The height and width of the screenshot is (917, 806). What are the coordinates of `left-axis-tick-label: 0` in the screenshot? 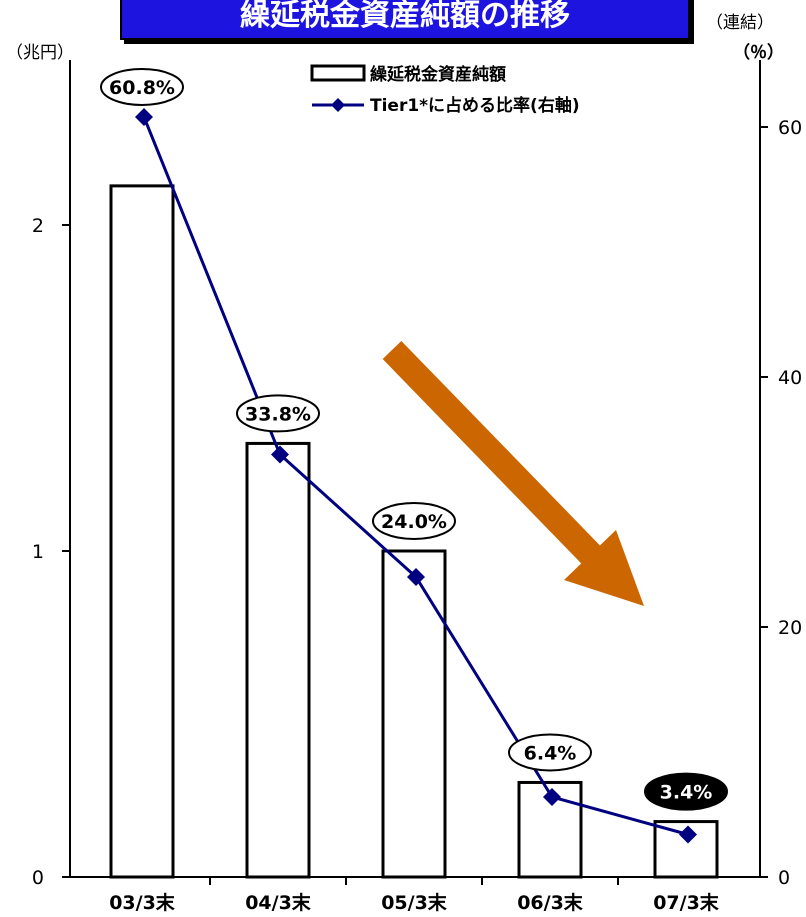 It's located at (38, 878).